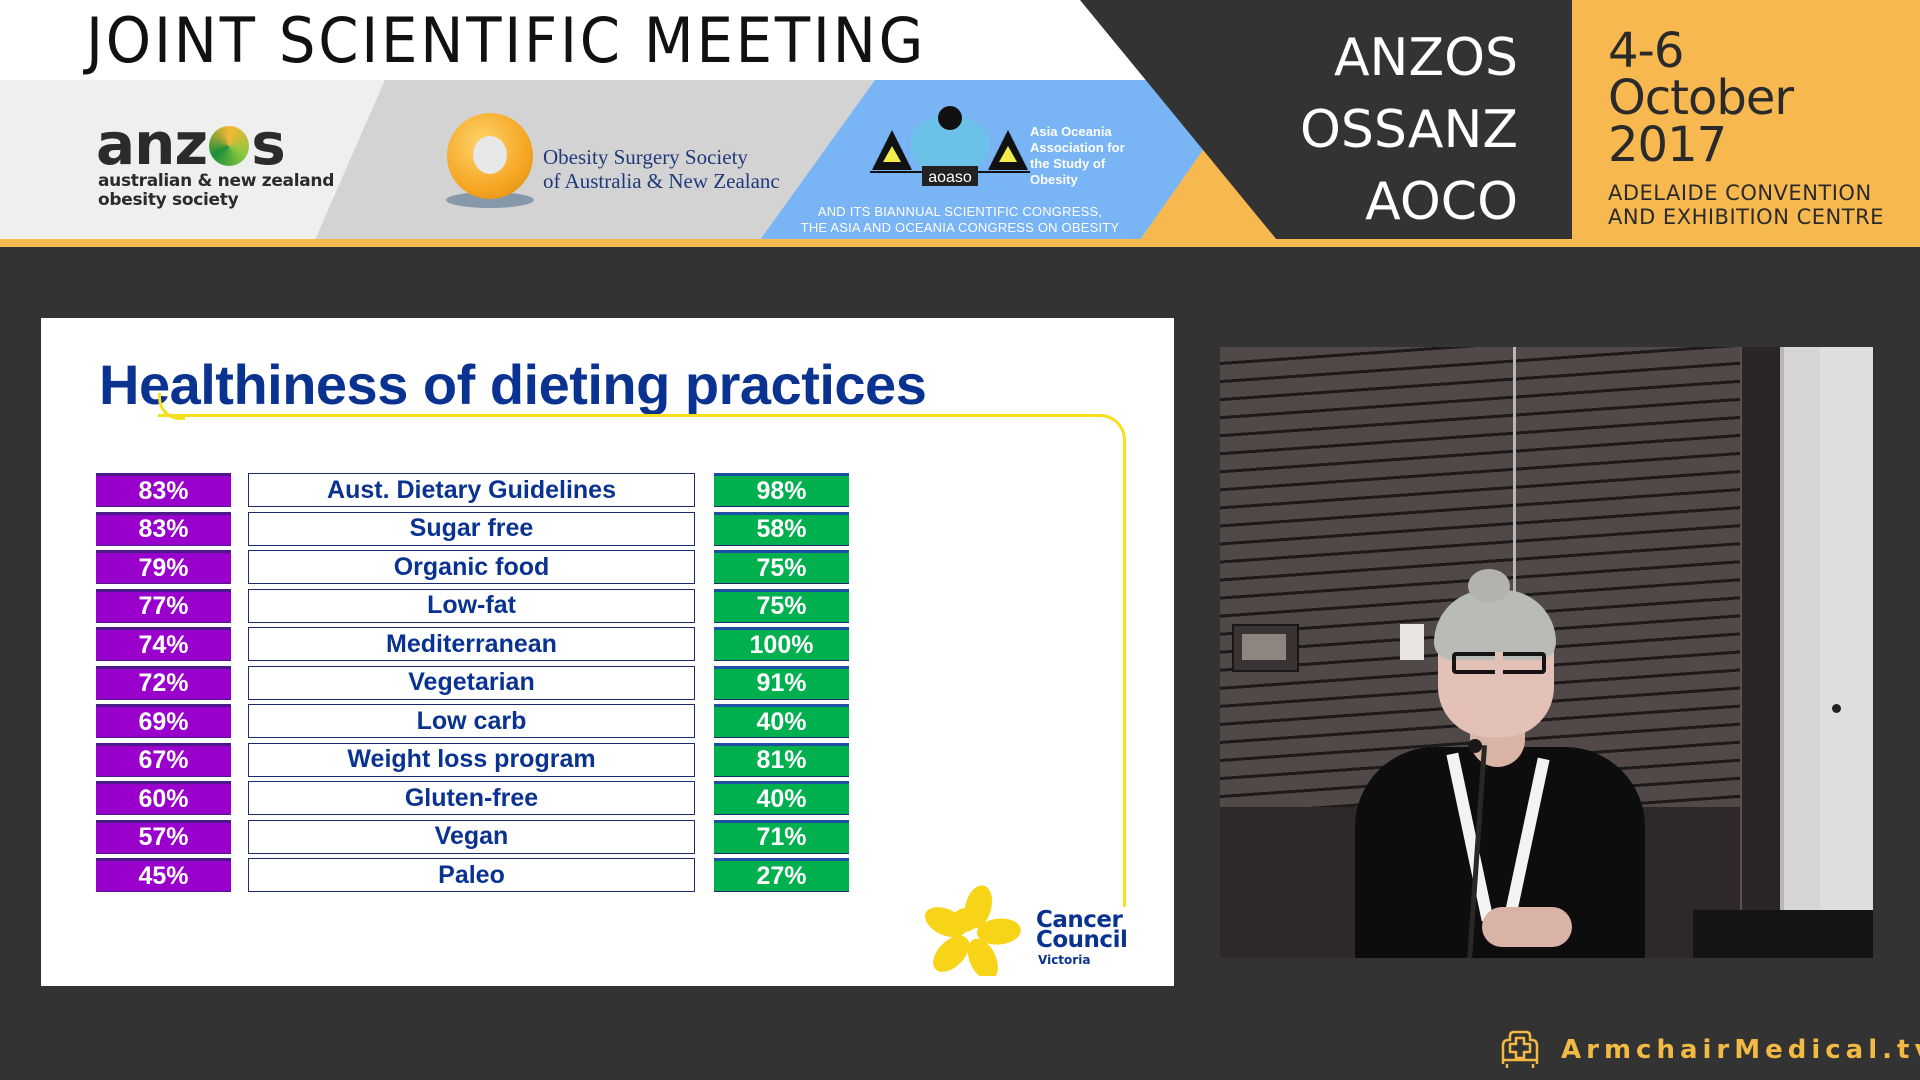  Describe the element at coordinates (1761, 652) in the screenshot. I see `door` at that location.